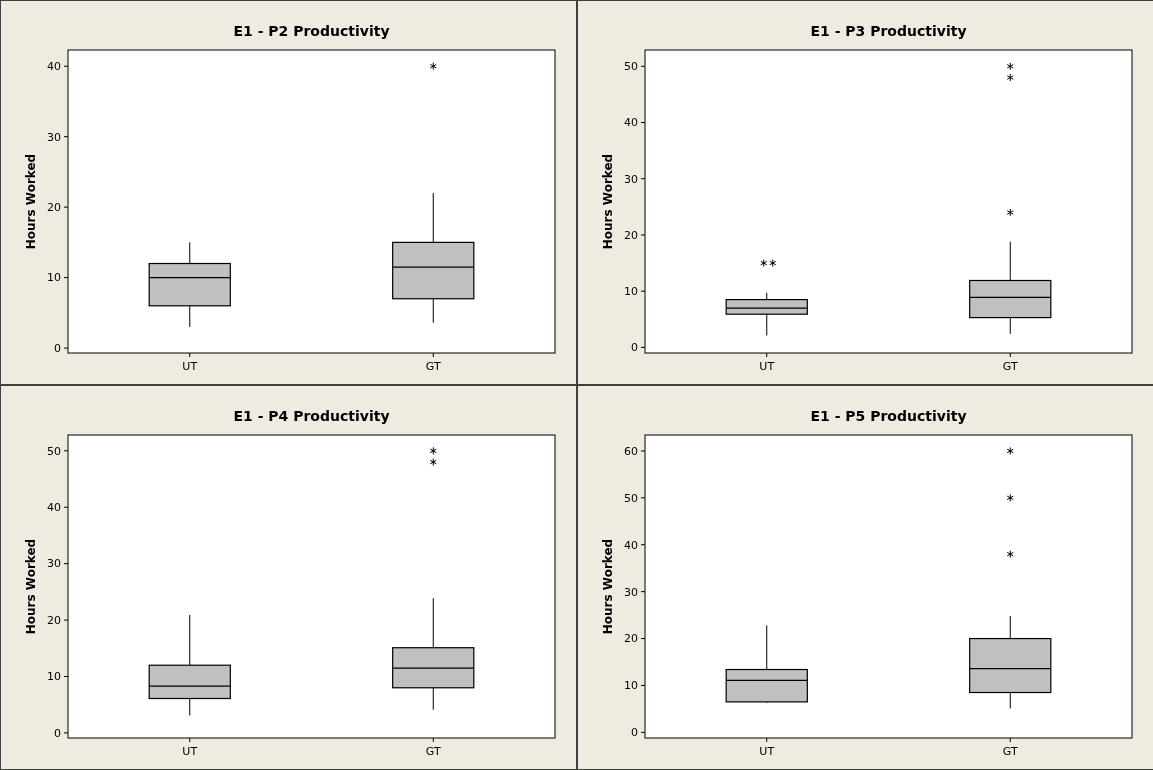  What do you see at coordinates (631, 451) in the screenshot?
I see `y-tick-label: 60` at bounding box center [631, 451].